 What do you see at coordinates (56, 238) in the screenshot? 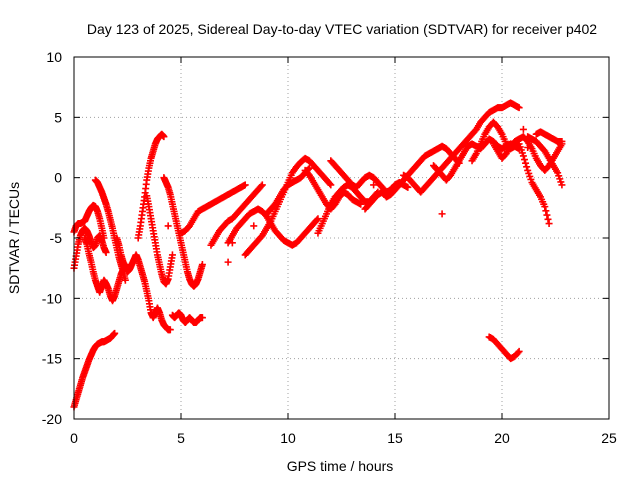
I see `y-tick-label: -5` at bounding box center [56, 238].